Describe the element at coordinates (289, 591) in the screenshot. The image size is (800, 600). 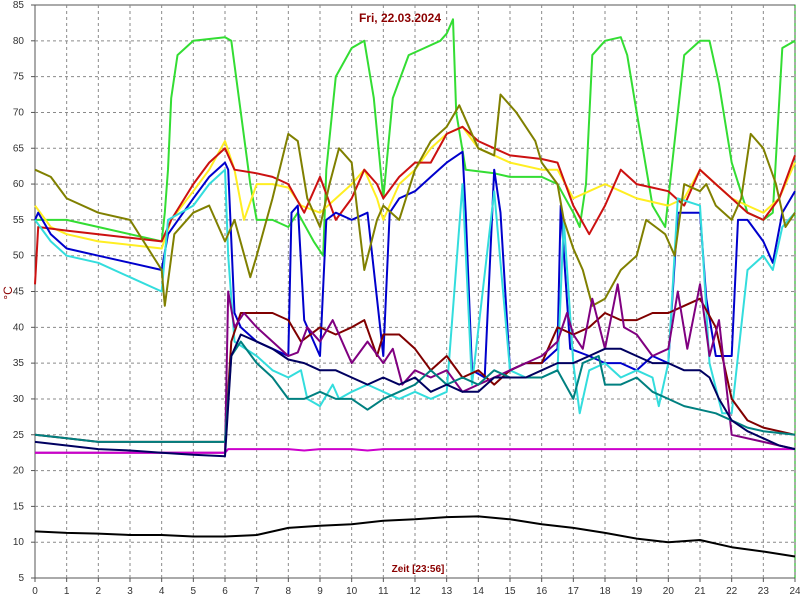
I see `x-tick-label: 8` at that location.